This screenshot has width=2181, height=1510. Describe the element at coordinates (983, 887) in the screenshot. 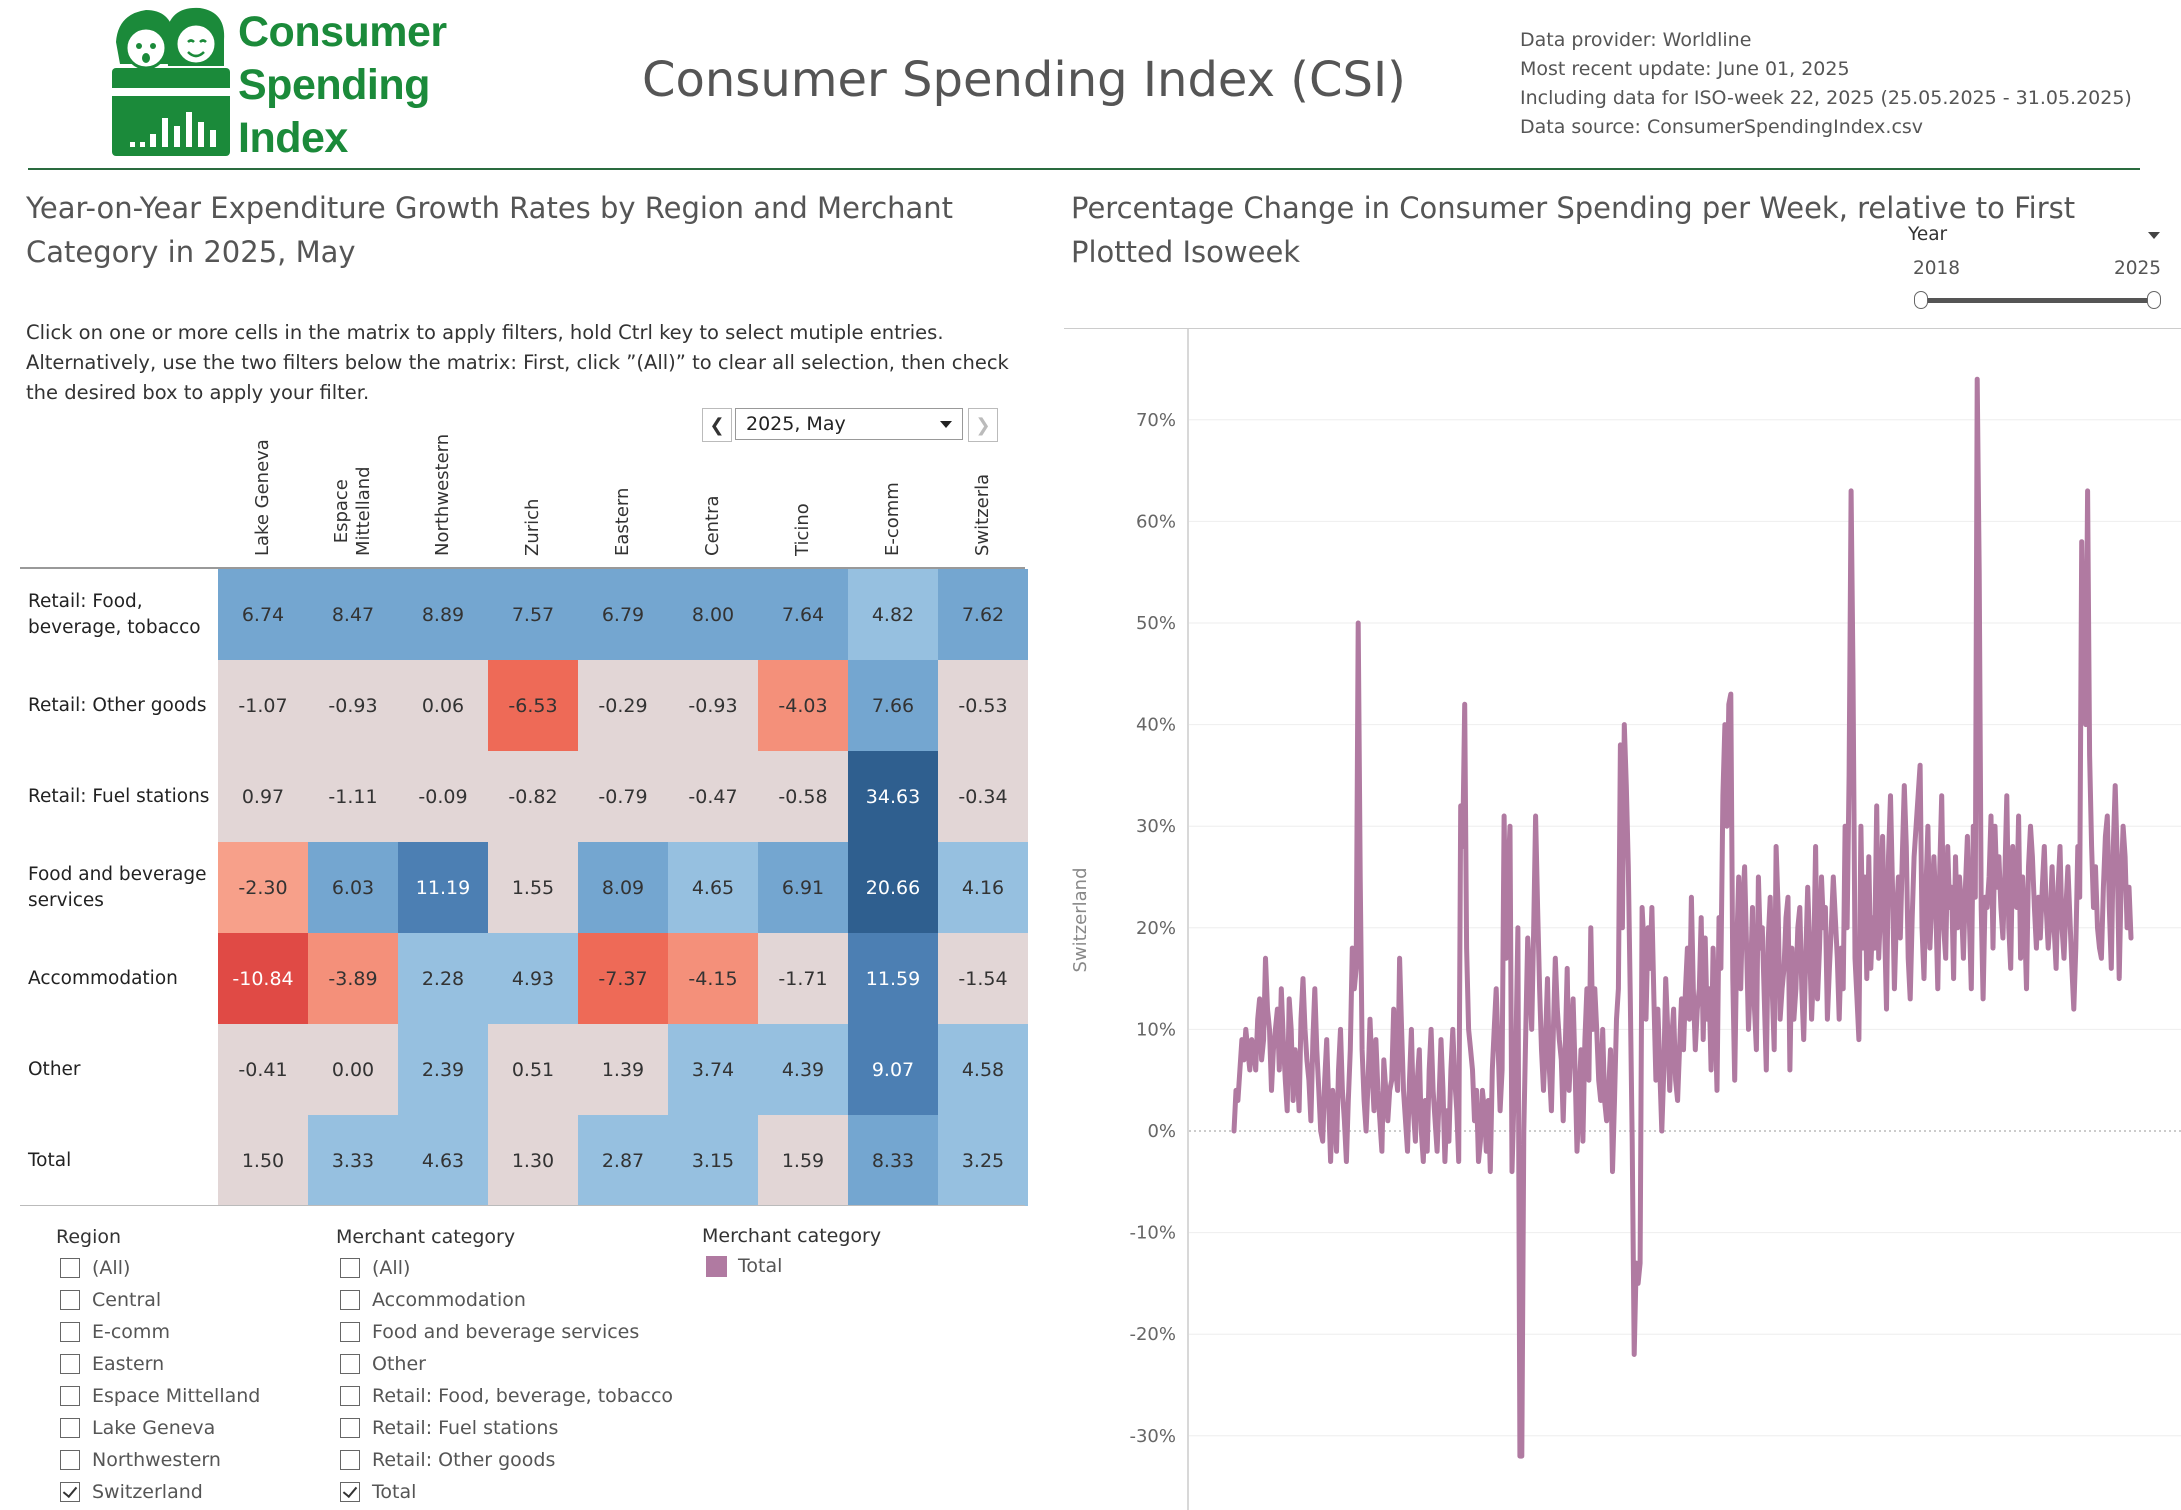

I see `matrix-cell: 4.16` at that location.